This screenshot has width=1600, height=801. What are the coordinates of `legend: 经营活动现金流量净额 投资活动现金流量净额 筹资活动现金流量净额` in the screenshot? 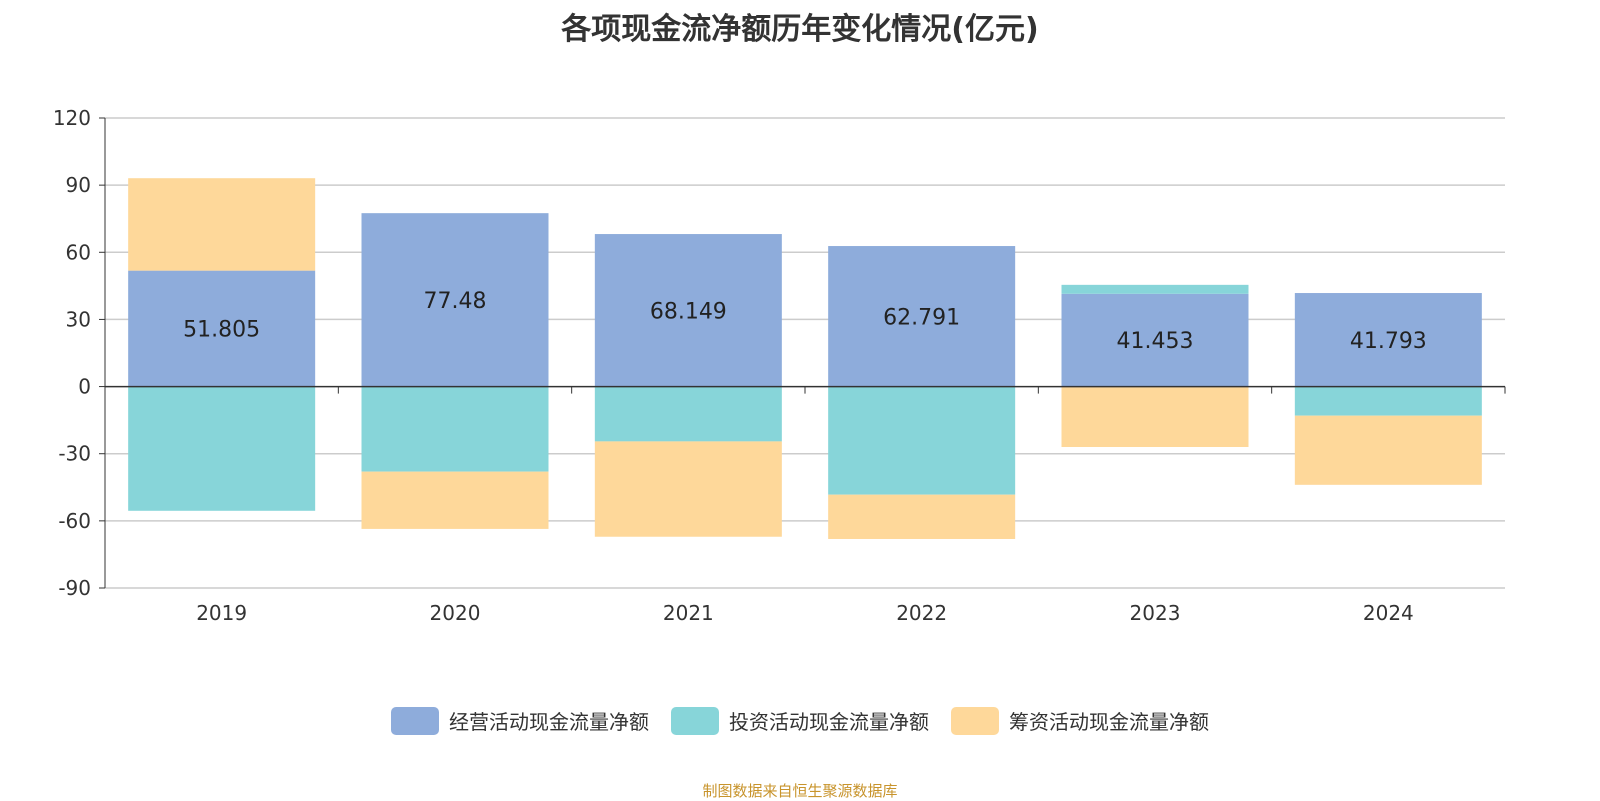 It's located at (800, 720).